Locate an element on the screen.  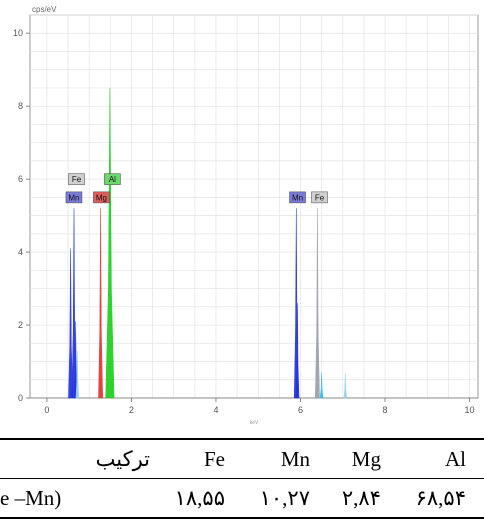
y-tick-label: 2 is located at coordinates (20, 325).